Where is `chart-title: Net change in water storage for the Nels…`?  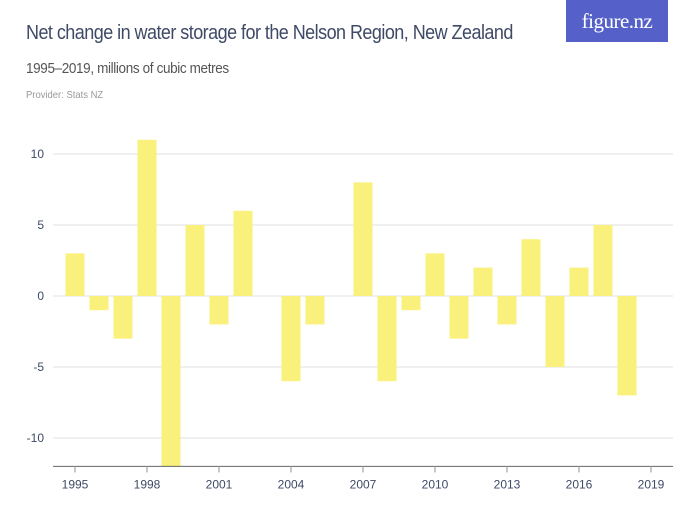 chart-title: Net change in water storage for the Nels… is located at coordinates (269, 33).